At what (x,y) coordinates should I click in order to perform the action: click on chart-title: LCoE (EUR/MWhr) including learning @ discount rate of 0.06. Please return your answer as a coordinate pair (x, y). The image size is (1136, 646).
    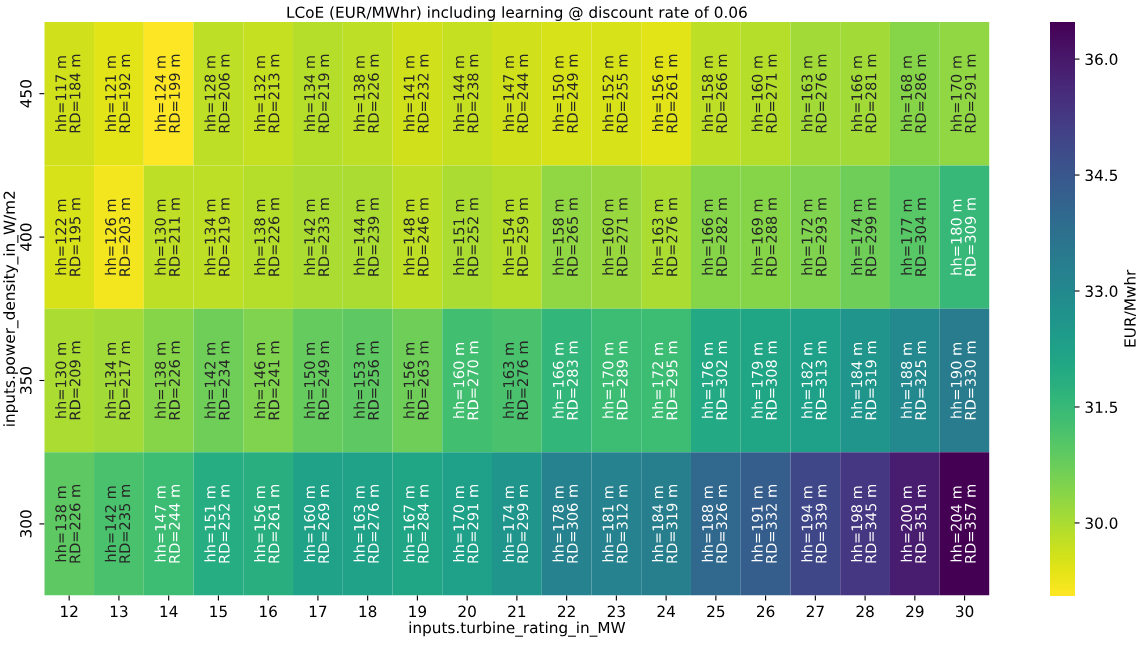
    Looking at the image, I should click on (517, 13).